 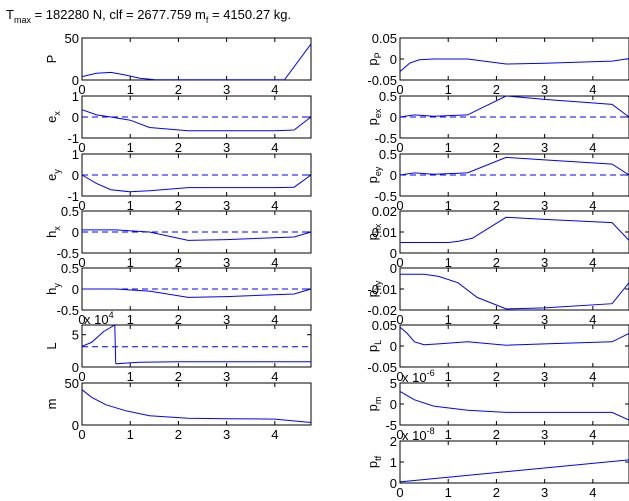 I want to click on y-axis-label: ptf, so click(x=374, y=461).